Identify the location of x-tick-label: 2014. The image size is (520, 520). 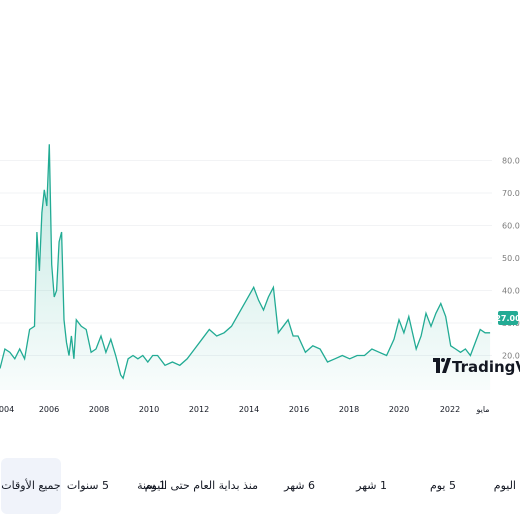
(249, 409).